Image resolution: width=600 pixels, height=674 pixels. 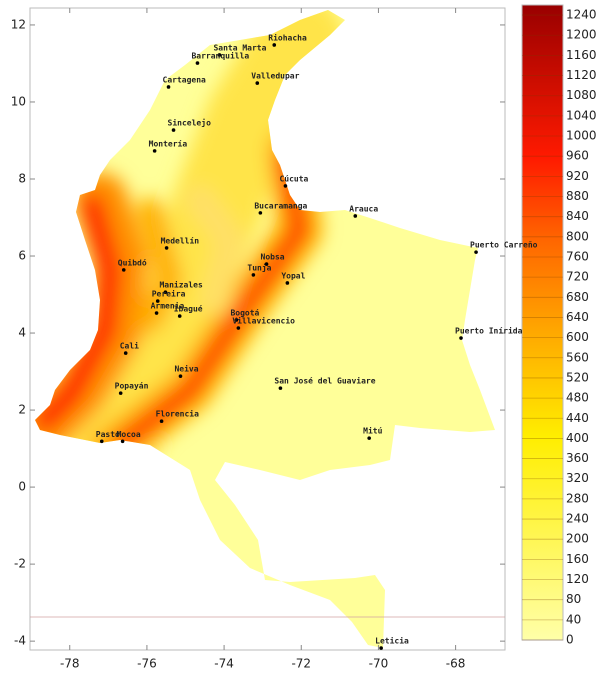 What do you see at coordinates (577, 478) in the screenshot?
I see `colorbar-tick-label: 320` at bounding box center [577, 478].